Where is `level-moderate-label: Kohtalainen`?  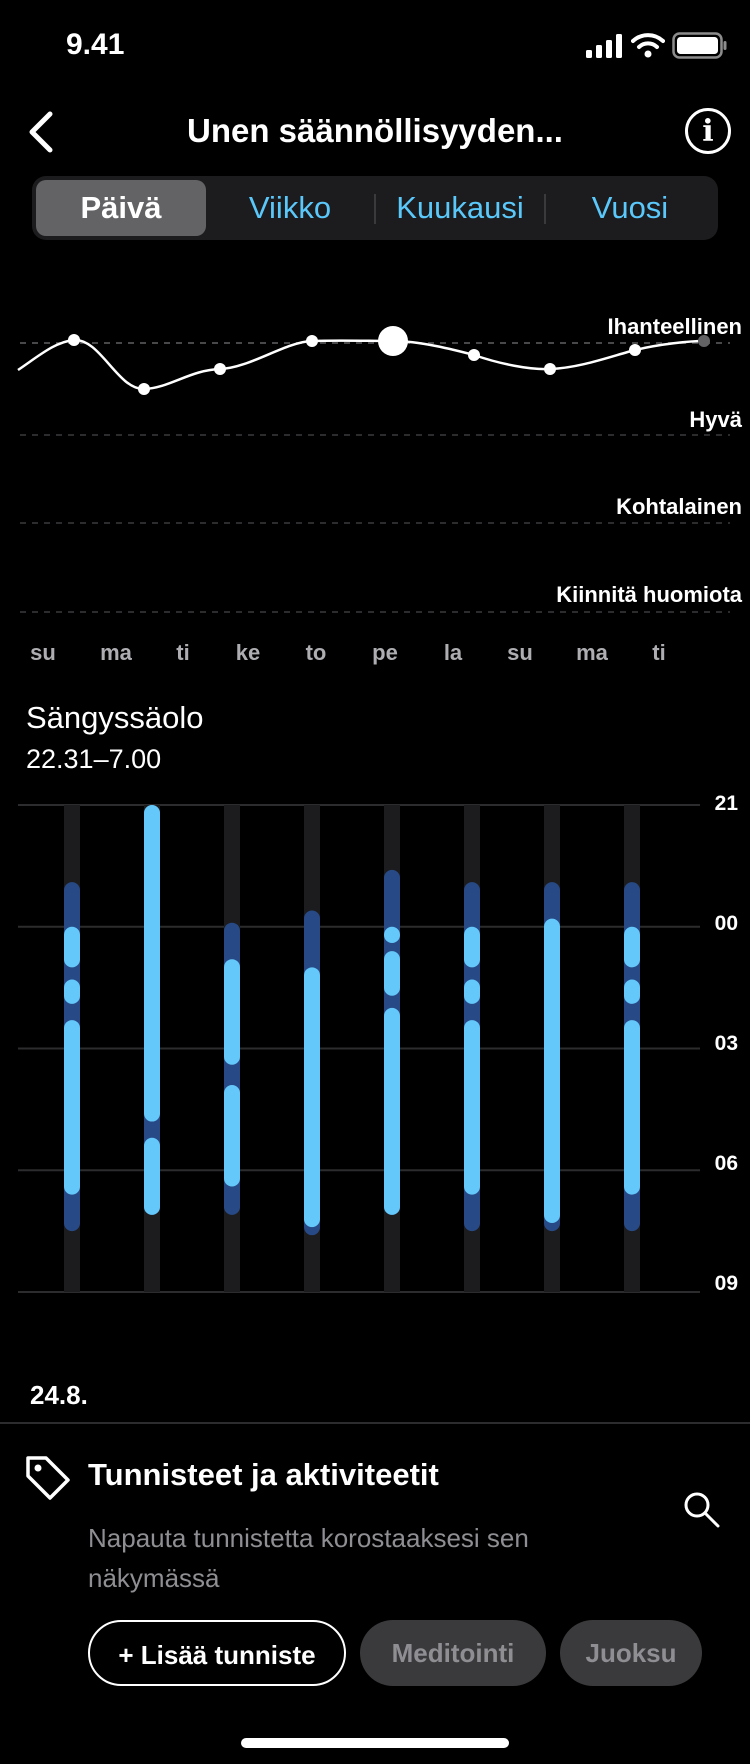
level-moderate-label: Kohtalainen is located at coordinates (679, 506).